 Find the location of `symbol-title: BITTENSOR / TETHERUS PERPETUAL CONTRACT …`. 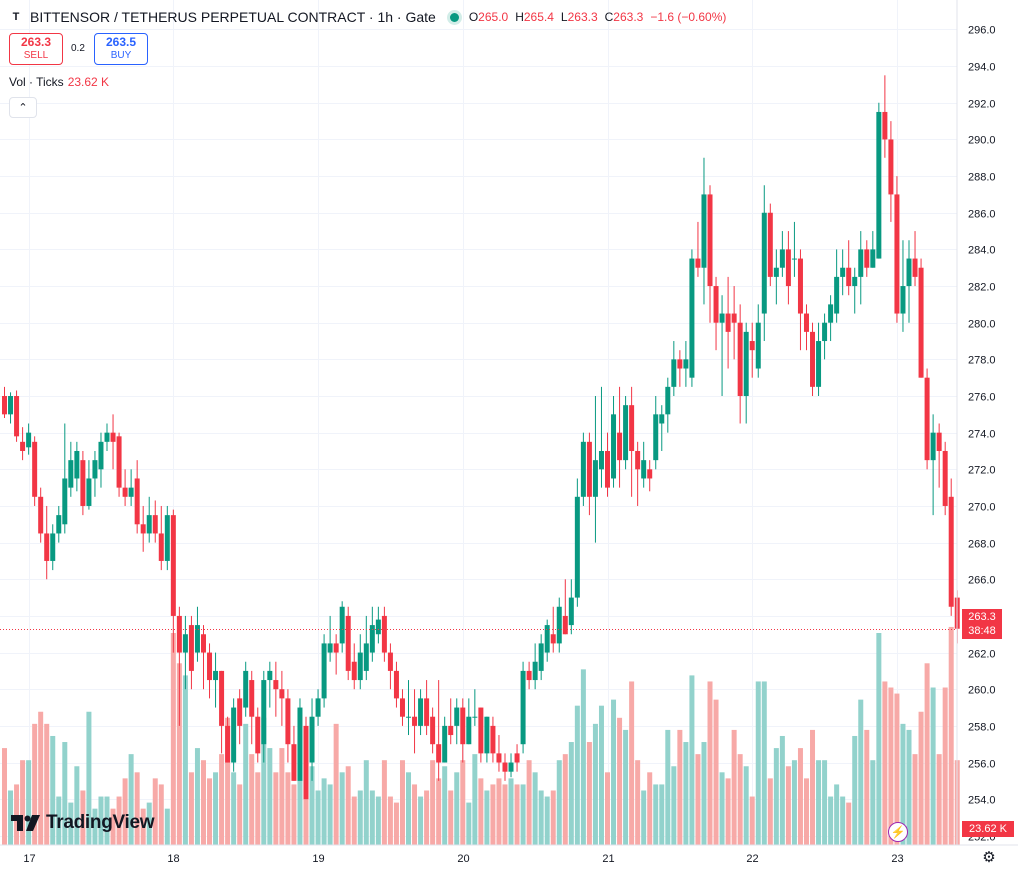

symbol-title: BITTENSOR / TETHERUS PERPETUAL CONTRACT … is located at coordinates (233, 17).